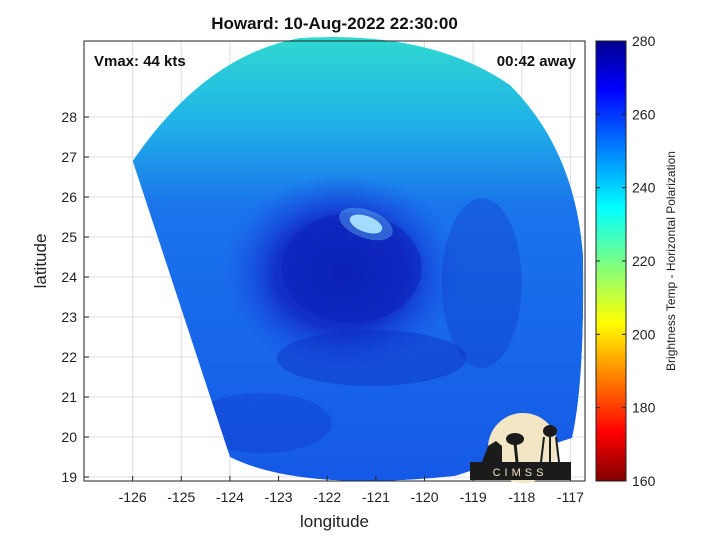  I want to click on x-axis-label: longitude, so click(334, 521).